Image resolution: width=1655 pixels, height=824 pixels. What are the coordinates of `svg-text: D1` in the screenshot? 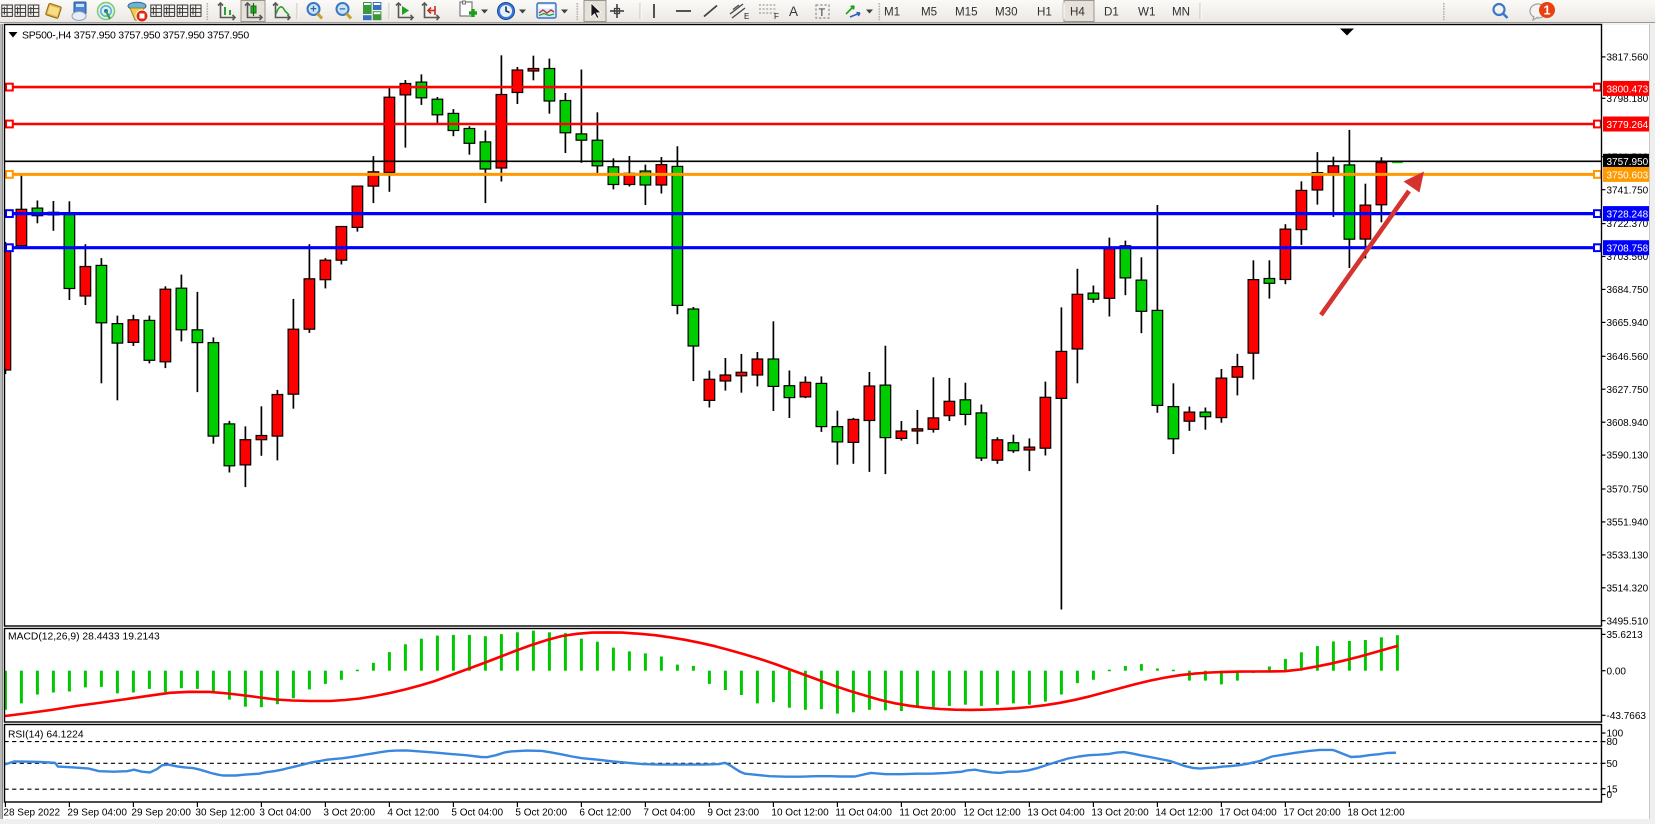 It's located at (1111, 11).